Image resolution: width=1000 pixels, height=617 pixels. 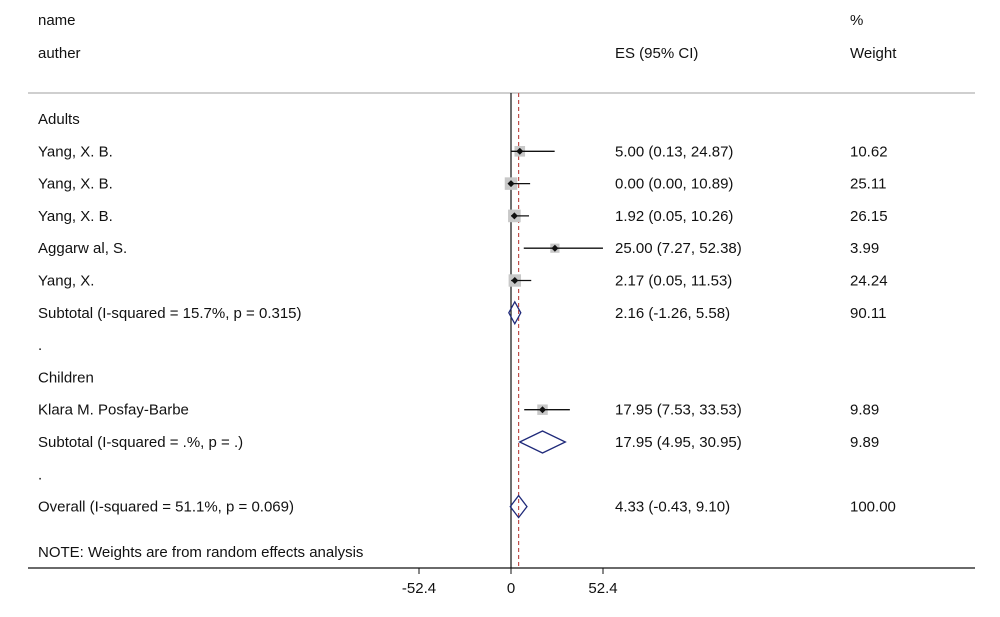 What do you see at coordinates (140, 442) in the screenshot?
I see `row-label: Subtotal (I-squared = .%, p = .)` at bounding box center [140, 442].